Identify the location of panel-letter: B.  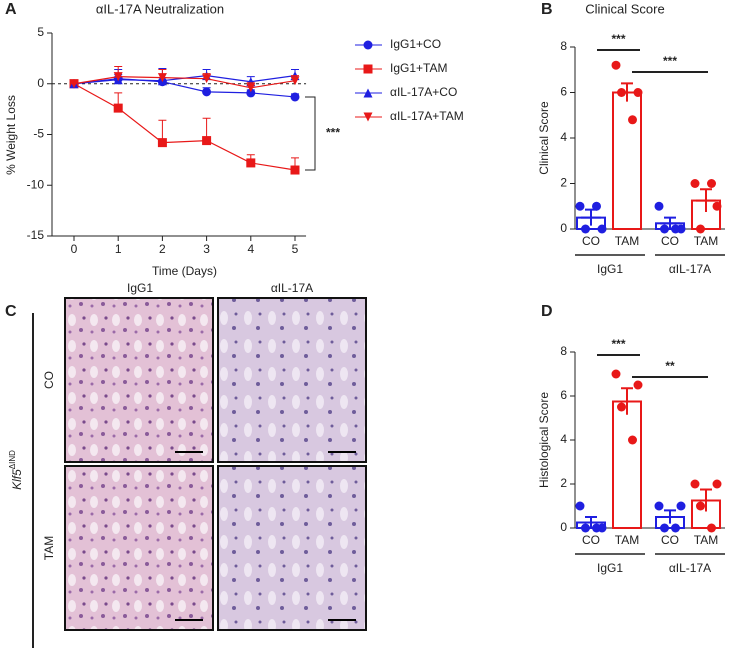
(547, 9).